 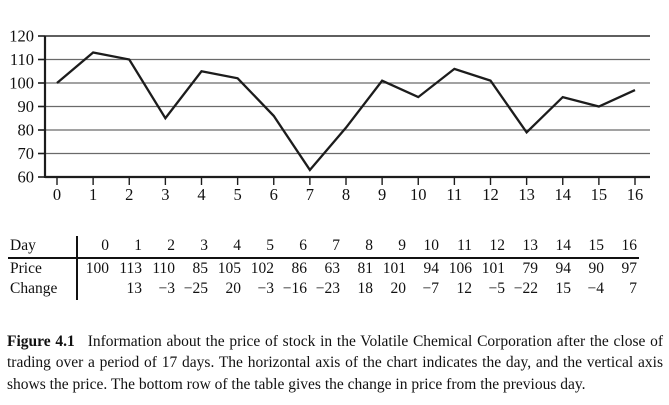 I want to click on table-cell: −25, so click(x=195, y=289).